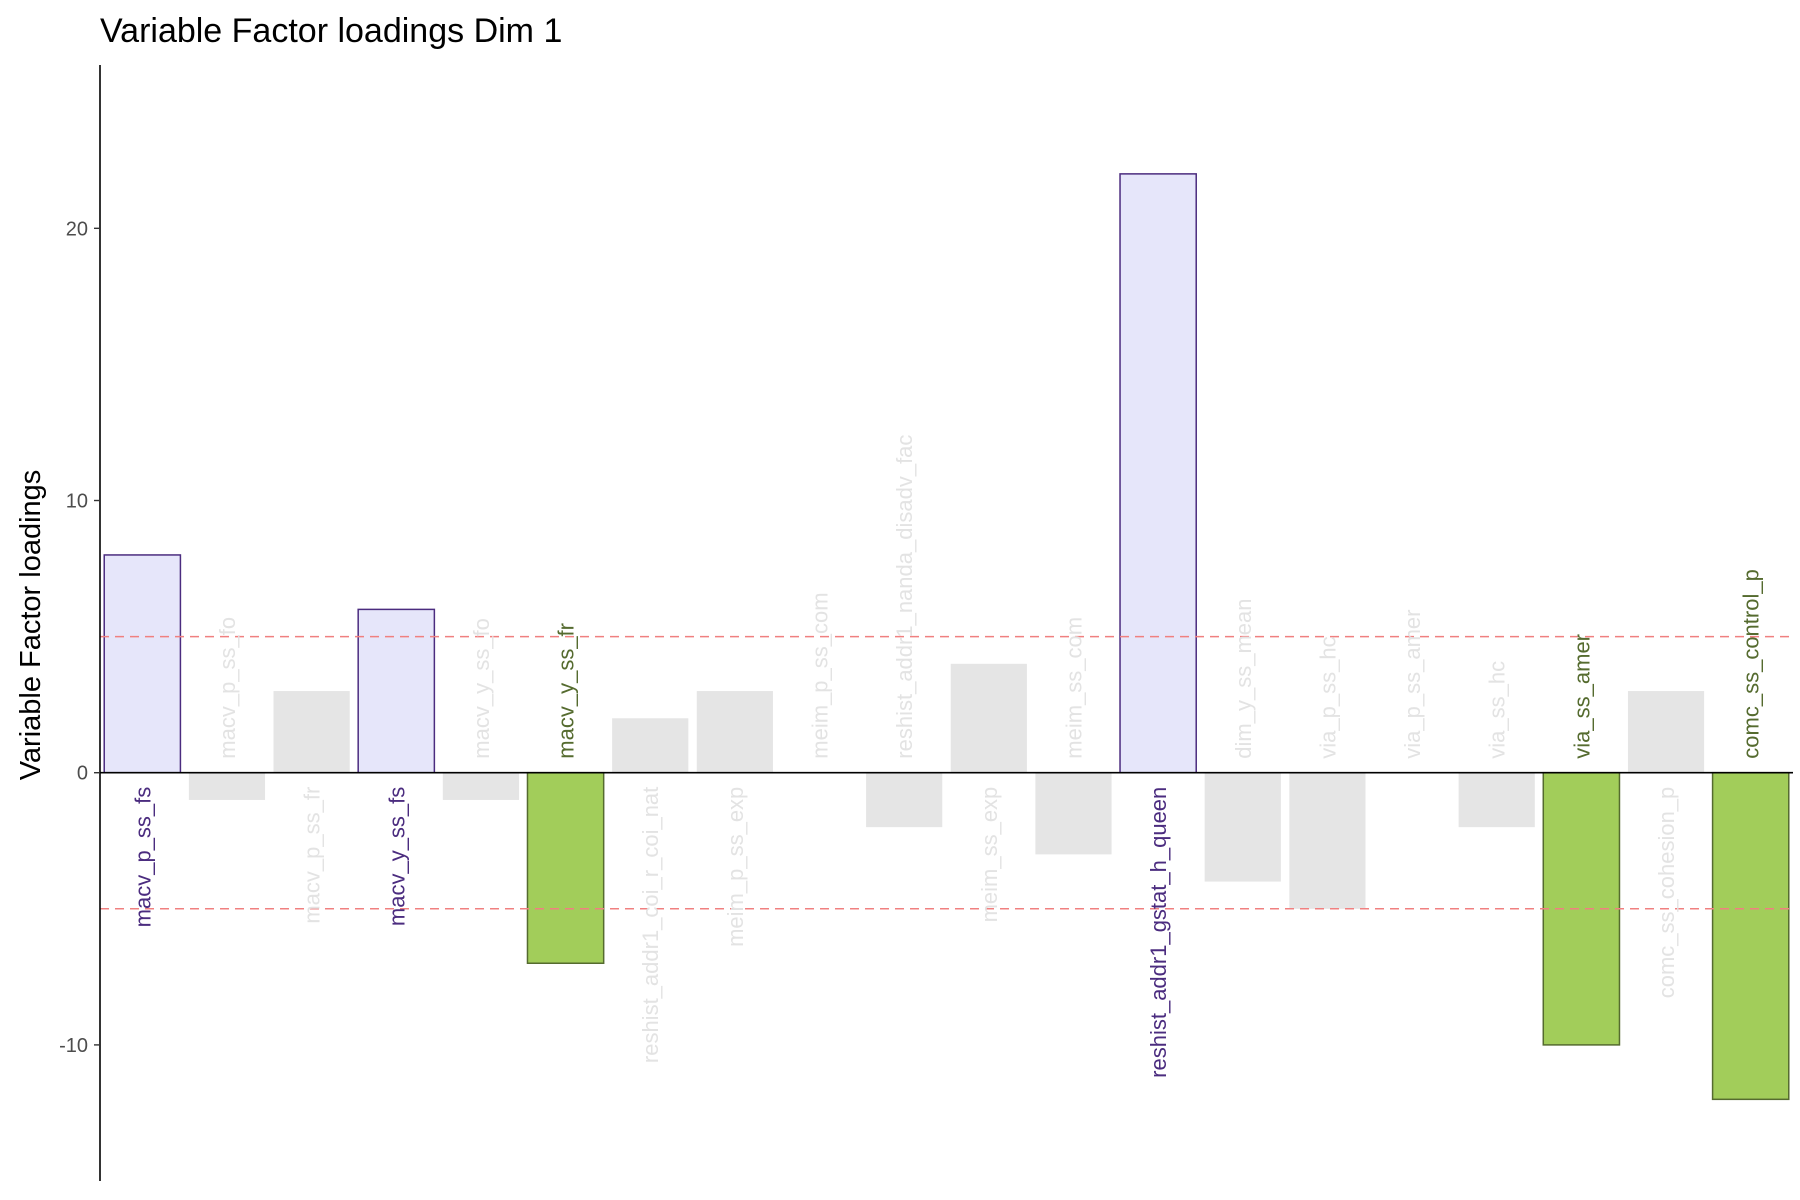 Image resolution: width=1800 pixels, height=1200 pixels. What do you see at coordinates (1497, 710) in the screenshot?
I see `bar-label-via_ss_hc: via_ss_hc` at bounding box center [1497, 710].